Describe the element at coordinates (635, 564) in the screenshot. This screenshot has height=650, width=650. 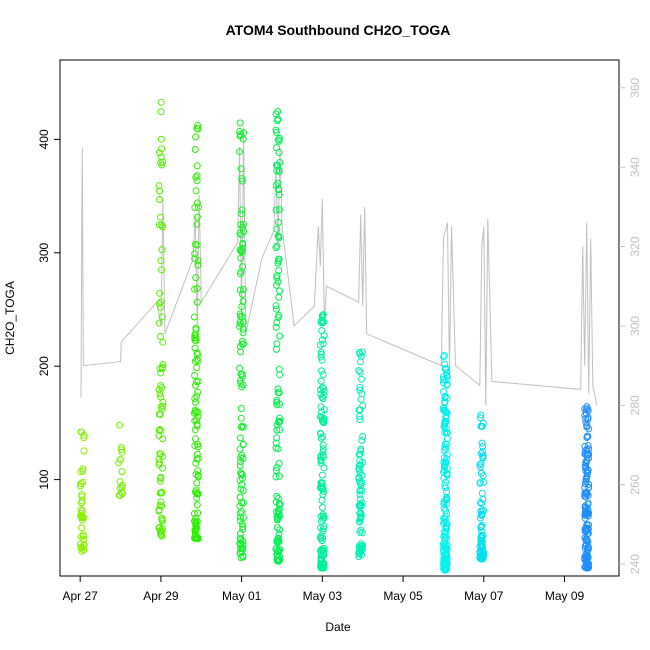
I see `y2-tick-label: 240` at that location.